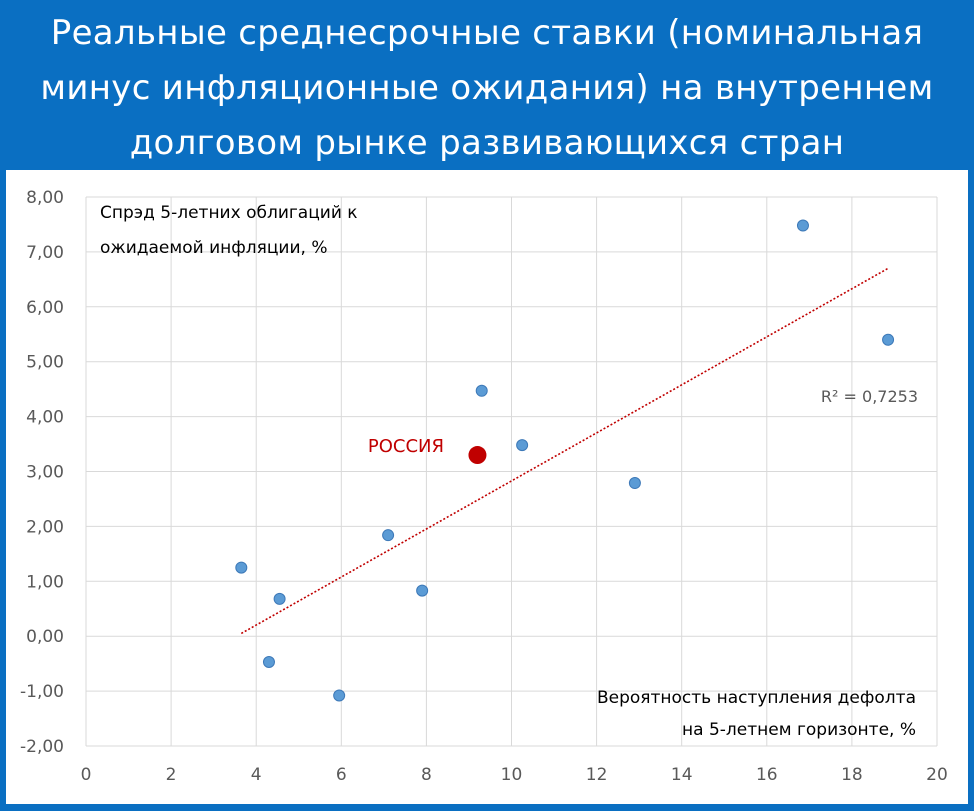 Image resolution: width=974 pixels, height=811 pixels. Describe the element at coordinates (45, 473) in the screenshot. I see `y-tick-label: 3,00` at that location.